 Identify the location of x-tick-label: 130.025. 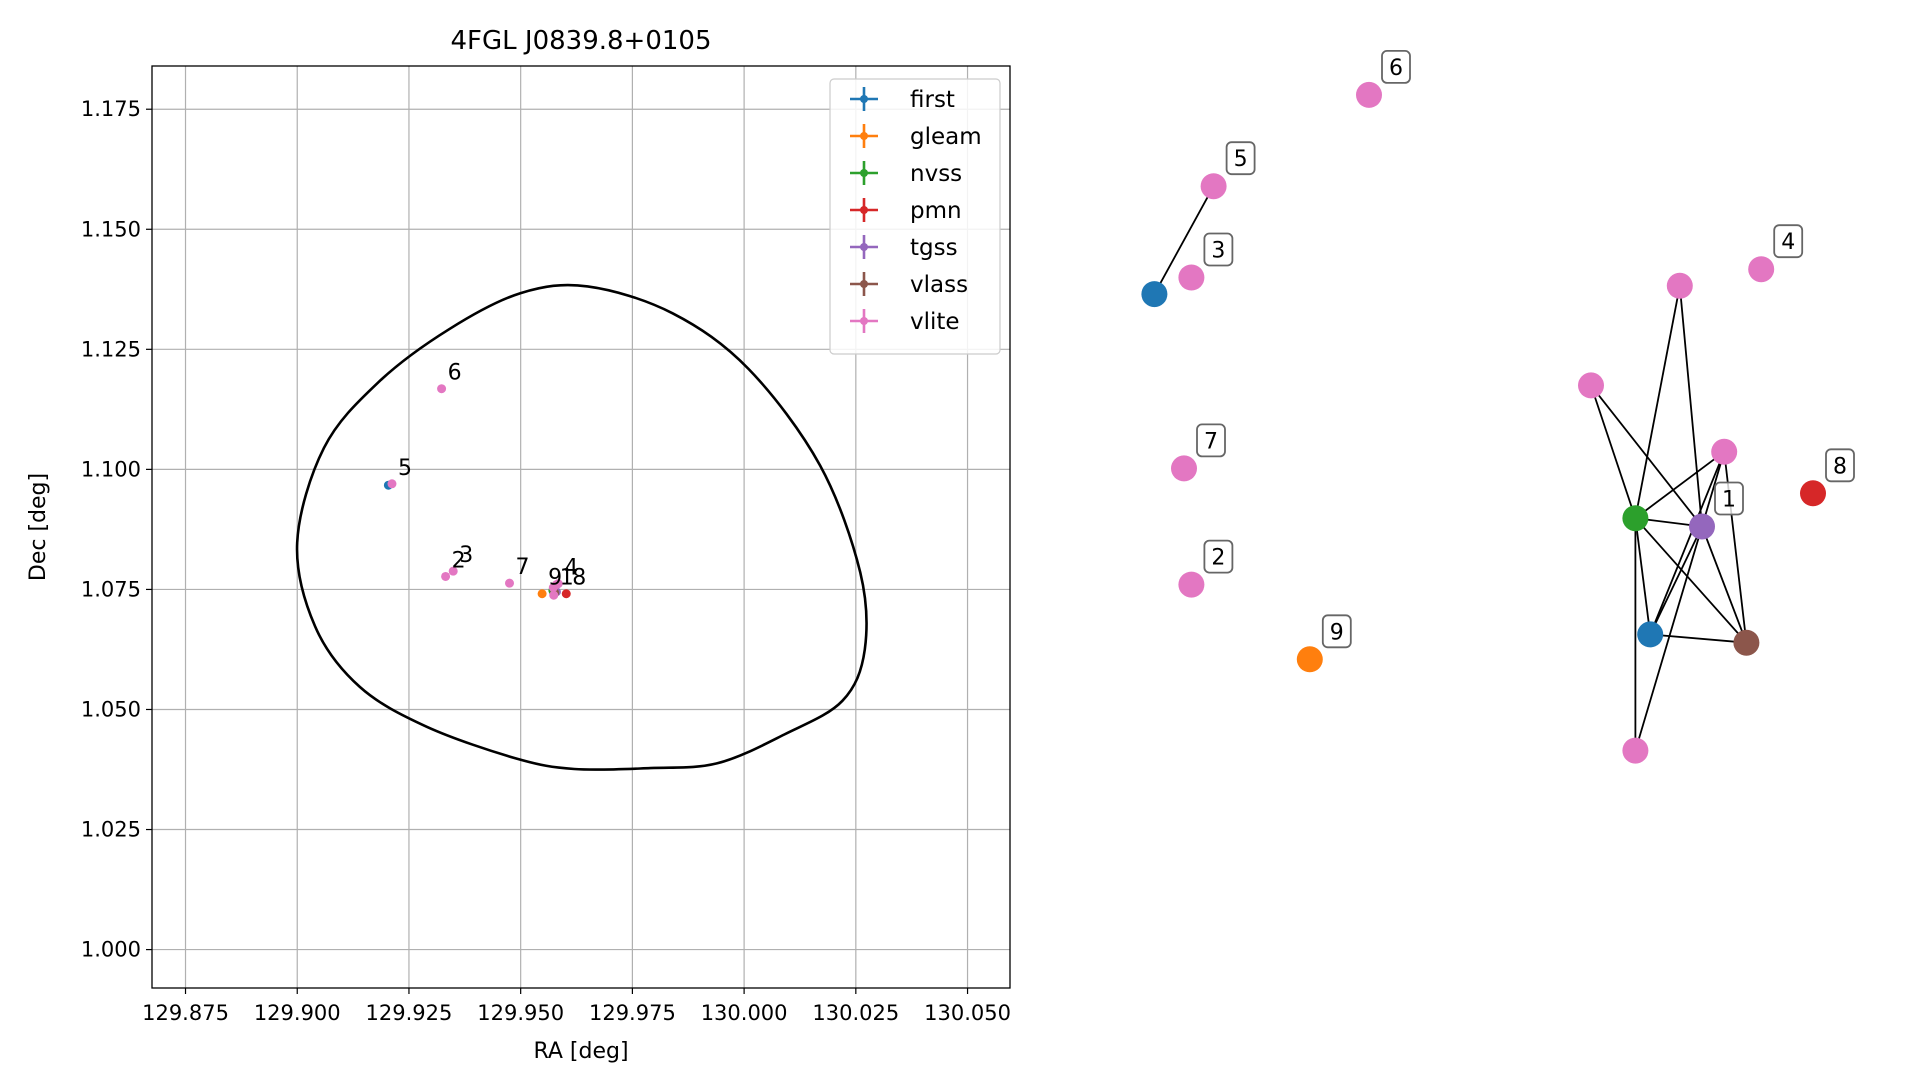
(855, 1013).